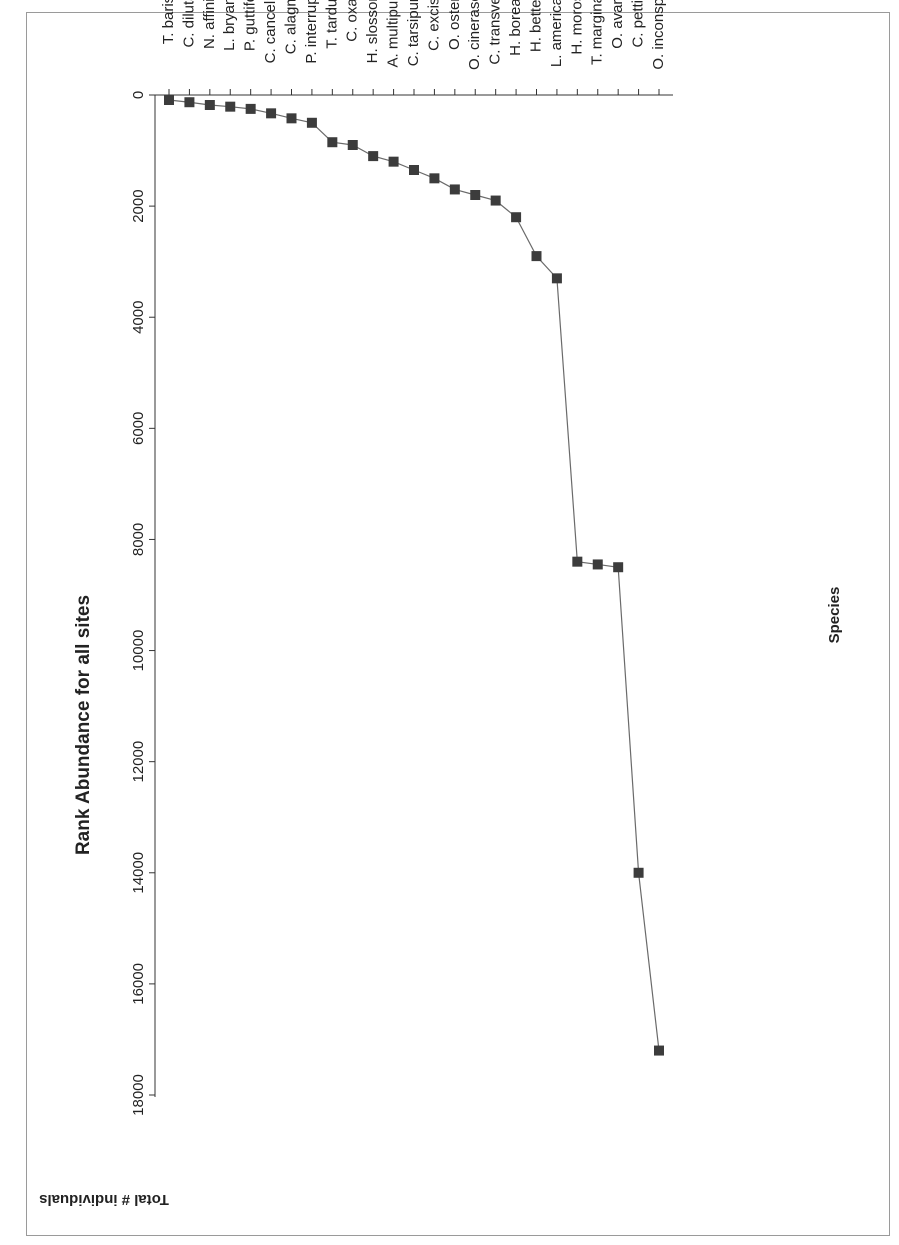  Describe the element at coordinates (433, 25) in the screenshot. I see `x-tick-label: C. excisa` at that location.